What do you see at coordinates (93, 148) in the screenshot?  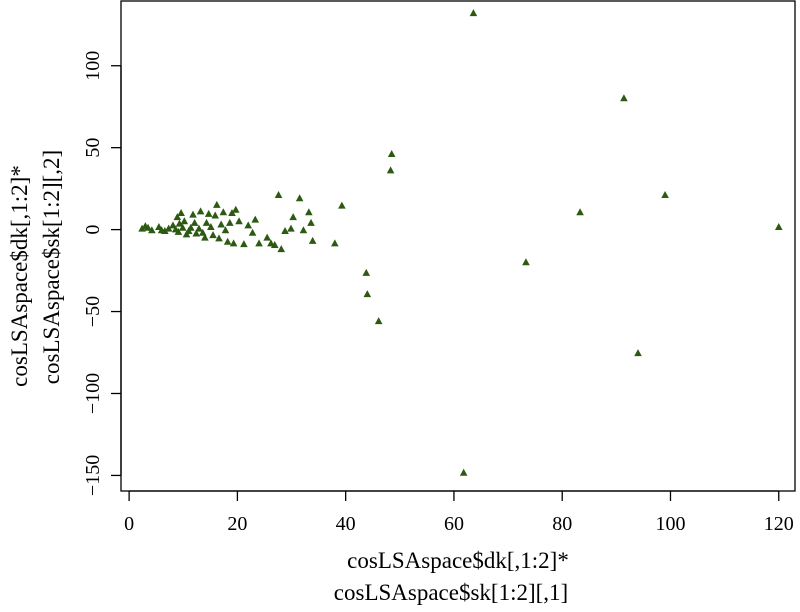 I see `y-tick-label: 50` at bounding box center [93, 148].